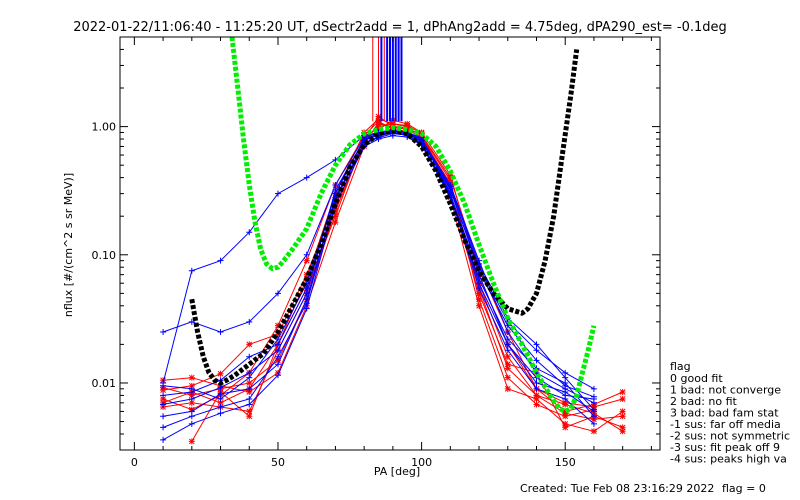 This screenshot has width=800, height=500. Describe the element at coordinates (104, 255) in the screenshot. I see `y-tick-label-1: 0.10` at that location.